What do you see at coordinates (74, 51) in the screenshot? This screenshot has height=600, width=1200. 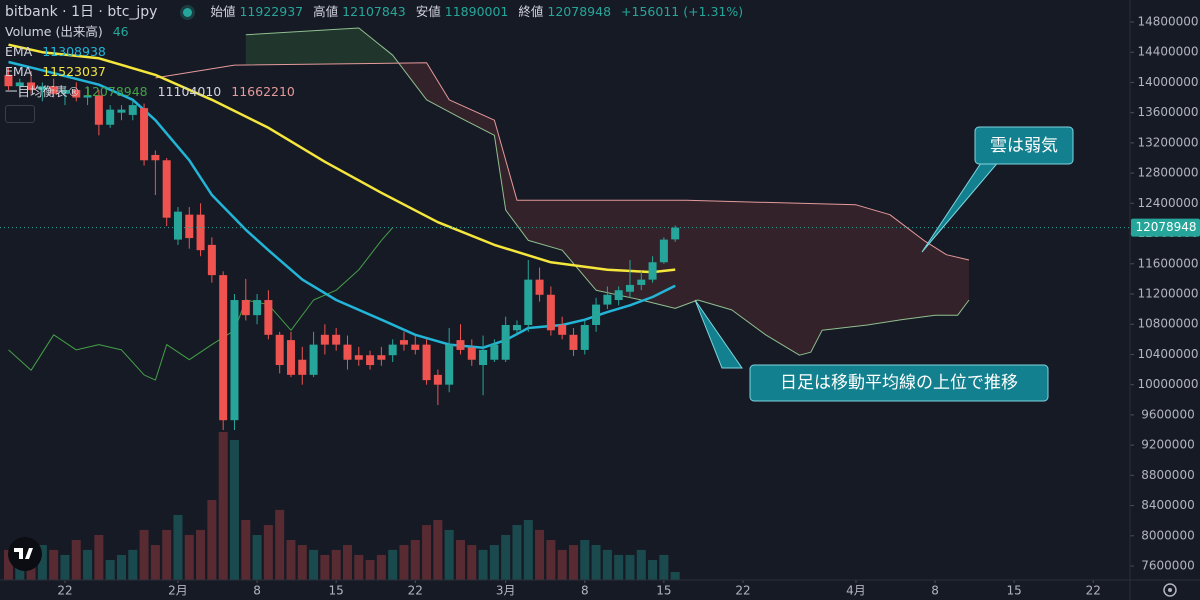 I see `indicator-value: 11308938` at bounding box center [74, 51].